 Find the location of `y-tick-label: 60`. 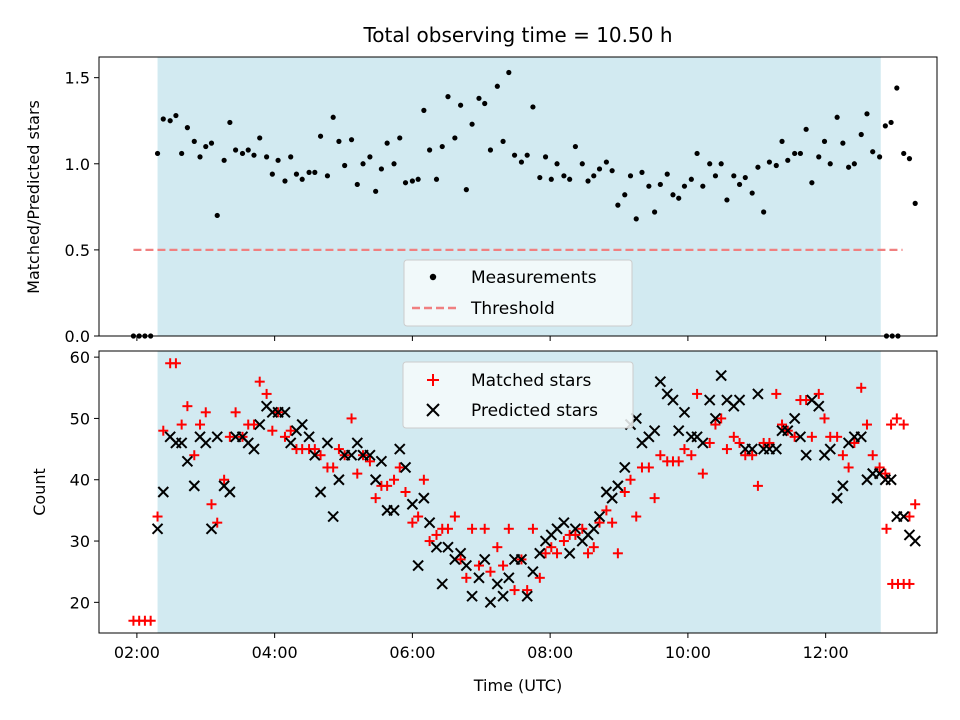

y-tick-label: 60 is located at coordinates (80, 357).